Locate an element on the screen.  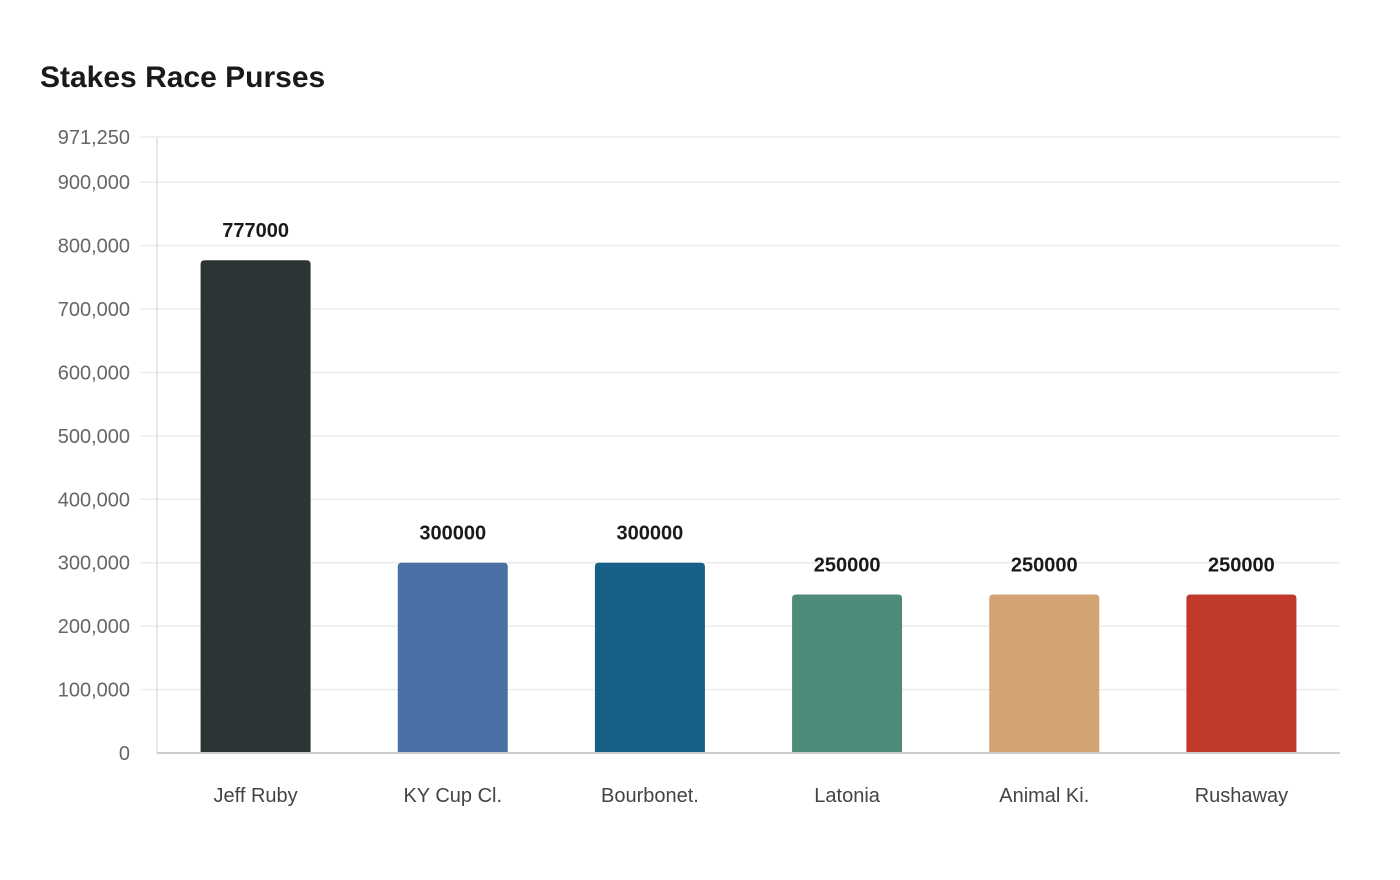
x-tick-label: Latonia is located at coordinates (847, 796).